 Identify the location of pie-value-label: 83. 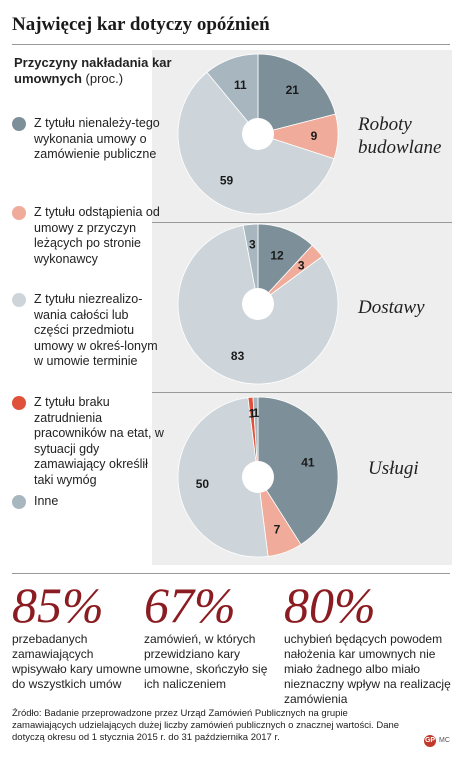
(238, 356).